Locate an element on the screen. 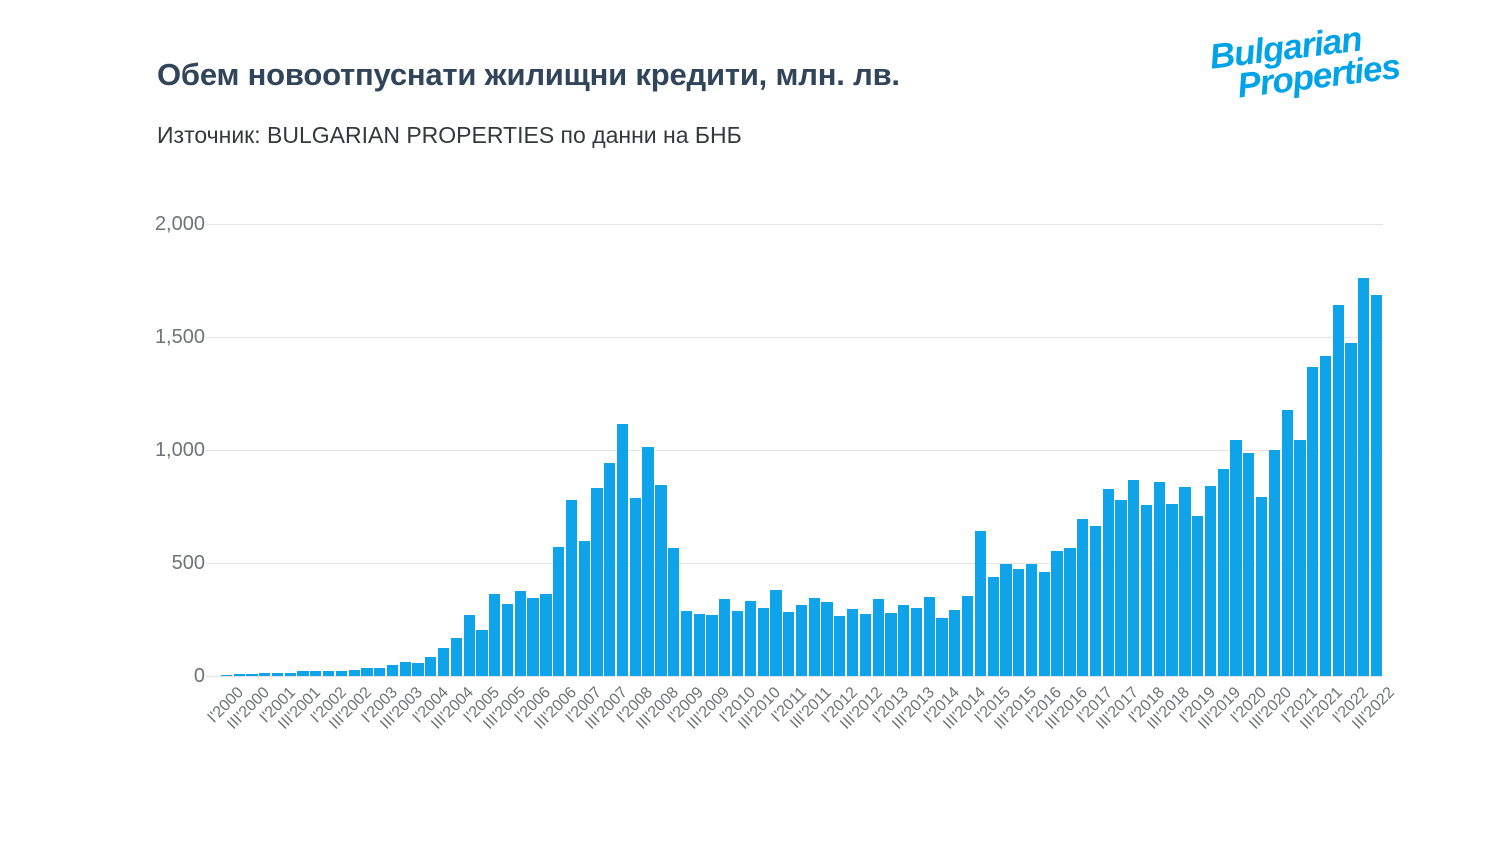 This screenshot has width=1500, height=844. x-axis-label-text: I'2016 is located at coordinates (1044, 705).